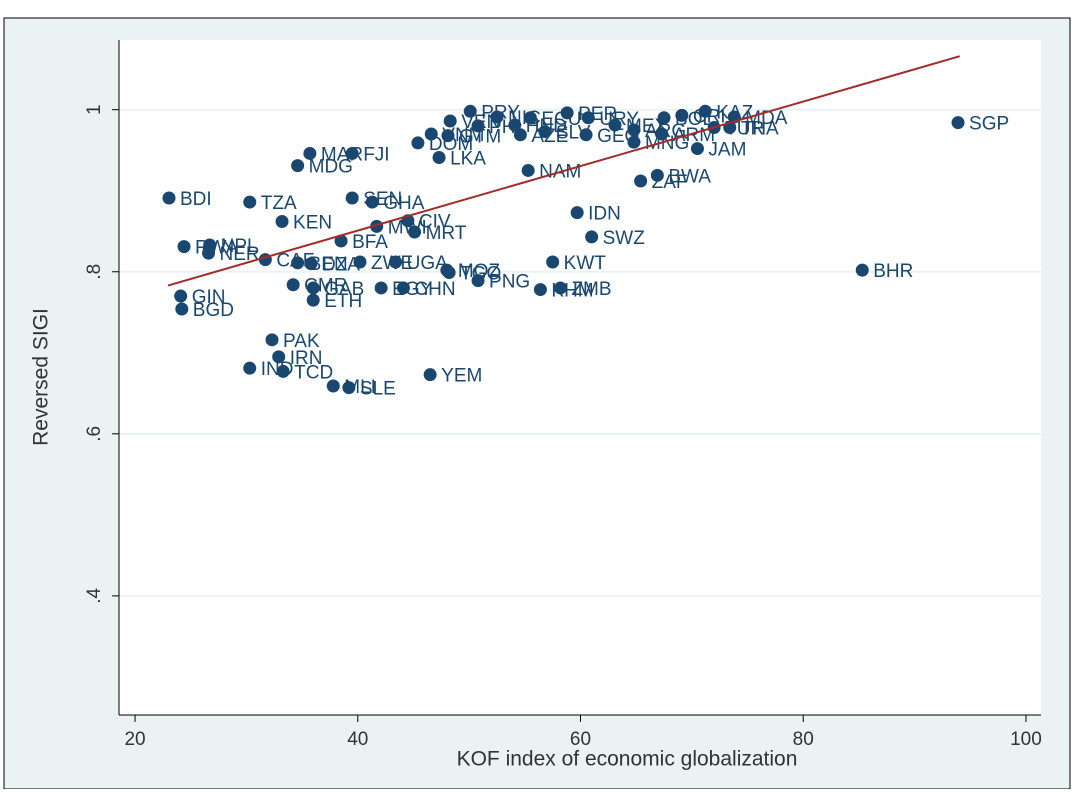 The height and width of the screenshot is (794, 1074). What do you see at coordinates (580, 739) in the screenshot?
I see `x-tick-label: 60` at bounding box center [580, 739].